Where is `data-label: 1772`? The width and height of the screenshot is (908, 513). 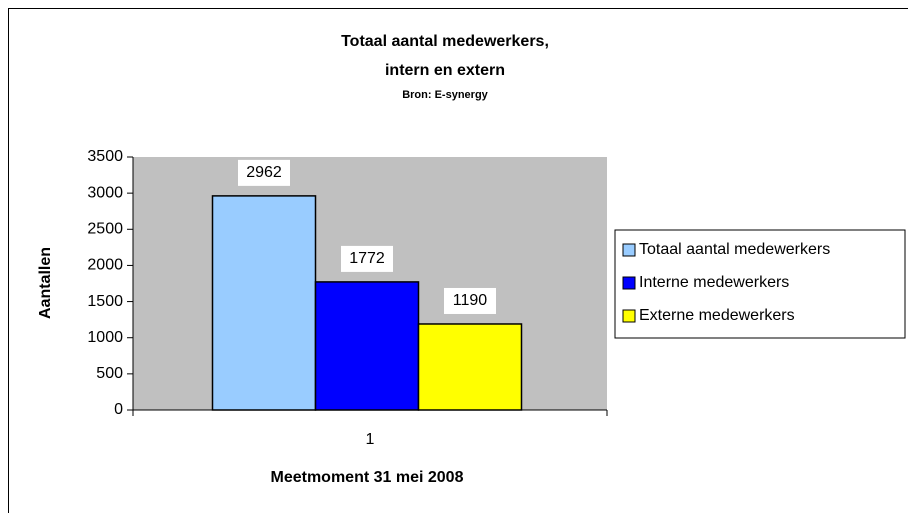
data-label: 1772 is located at coordinates (367, 258).